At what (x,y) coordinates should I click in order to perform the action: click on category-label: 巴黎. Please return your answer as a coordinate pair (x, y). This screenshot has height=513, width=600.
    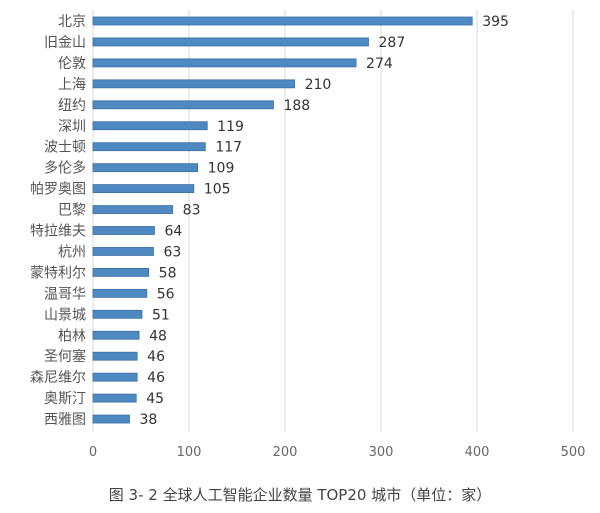
    Looking at the image, I should click on (72, 211).